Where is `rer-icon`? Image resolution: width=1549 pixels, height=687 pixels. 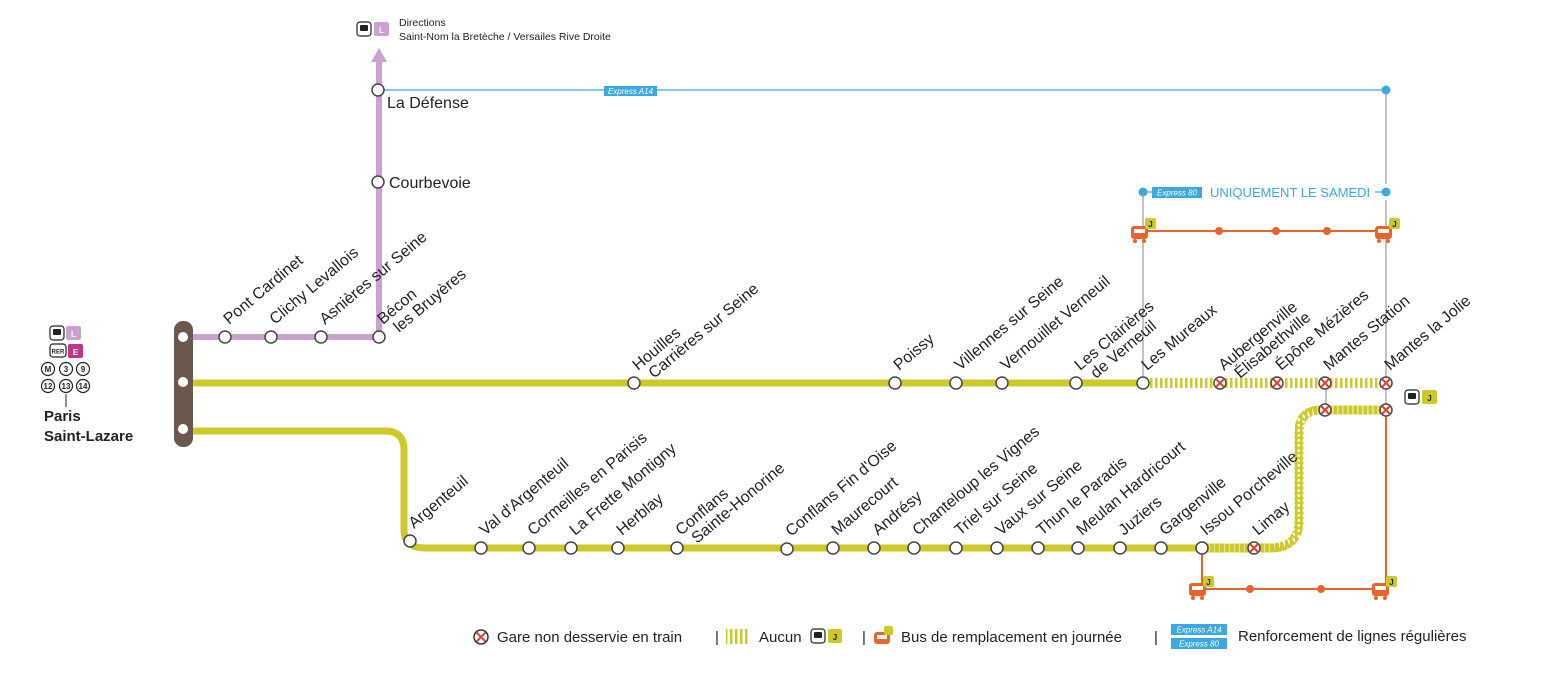 rer-icon is located at coordinates (58, 350).